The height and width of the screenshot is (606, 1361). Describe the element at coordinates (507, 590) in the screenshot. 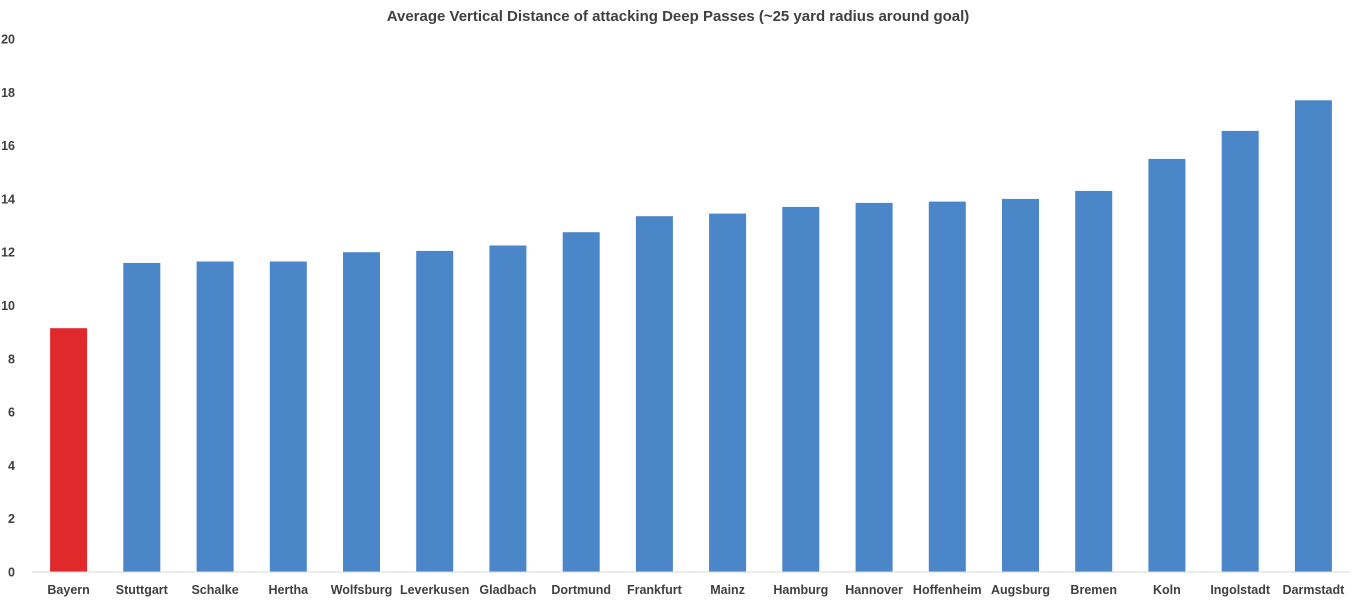

I see `x-tick-label: Gladbach` at that location.